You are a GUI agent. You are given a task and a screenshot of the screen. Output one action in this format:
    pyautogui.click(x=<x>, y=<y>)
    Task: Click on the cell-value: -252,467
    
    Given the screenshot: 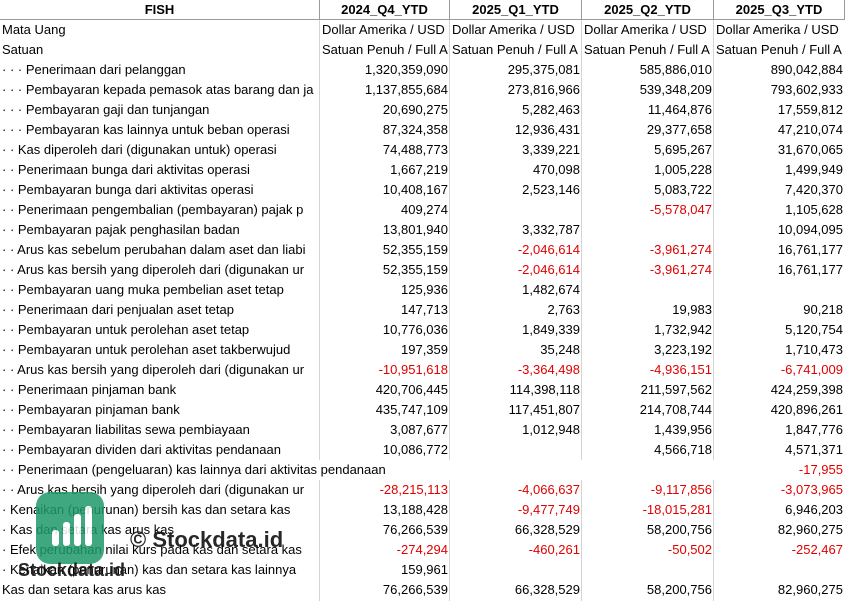 What is the action you would take?
    pyautogui.click(x=817, y=549)
    